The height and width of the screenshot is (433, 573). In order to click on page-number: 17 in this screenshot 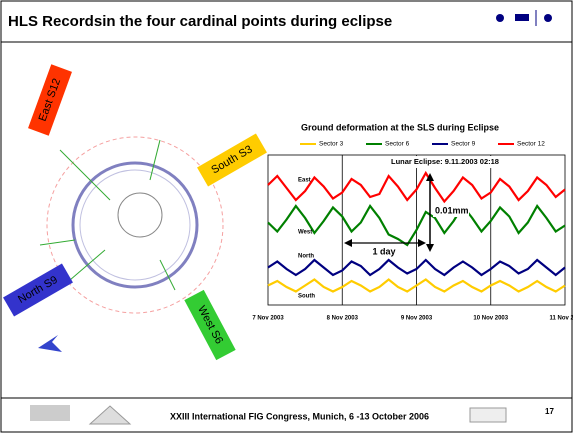, I will do `click(549, 411)`.